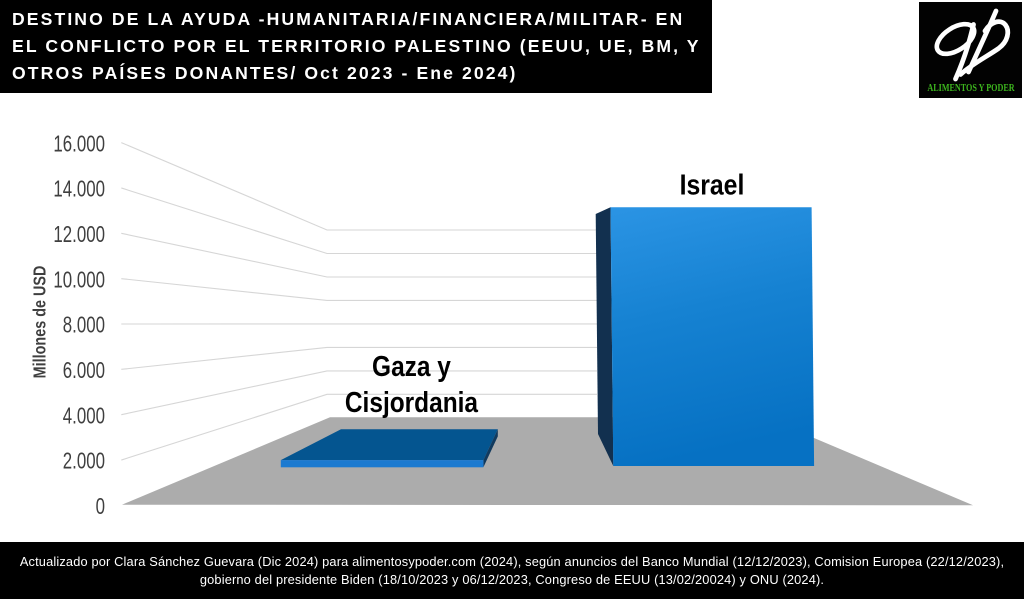  What do you see at coordinates (40, 321) in the screenshot?
I see `svg-text: Millones de USD` at bounding box center [40, 321].